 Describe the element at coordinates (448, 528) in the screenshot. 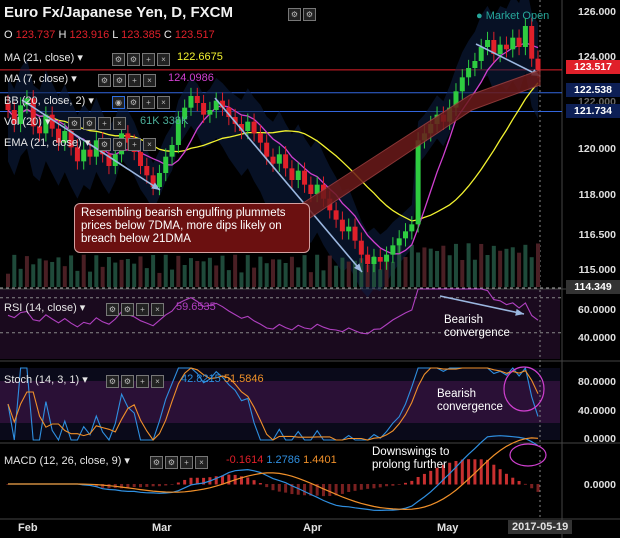

I see `x-tick: May` at that location.